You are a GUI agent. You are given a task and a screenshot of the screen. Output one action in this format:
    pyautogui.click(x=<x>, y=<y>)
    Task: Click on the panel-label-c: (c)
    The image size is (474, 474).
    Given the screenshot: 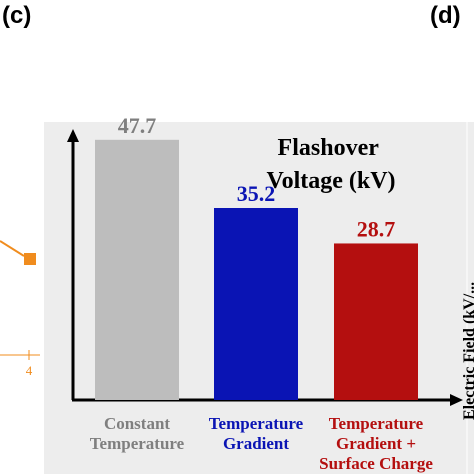 What is the action you would take?
    pyautogui.click(x=17, y=15)
    